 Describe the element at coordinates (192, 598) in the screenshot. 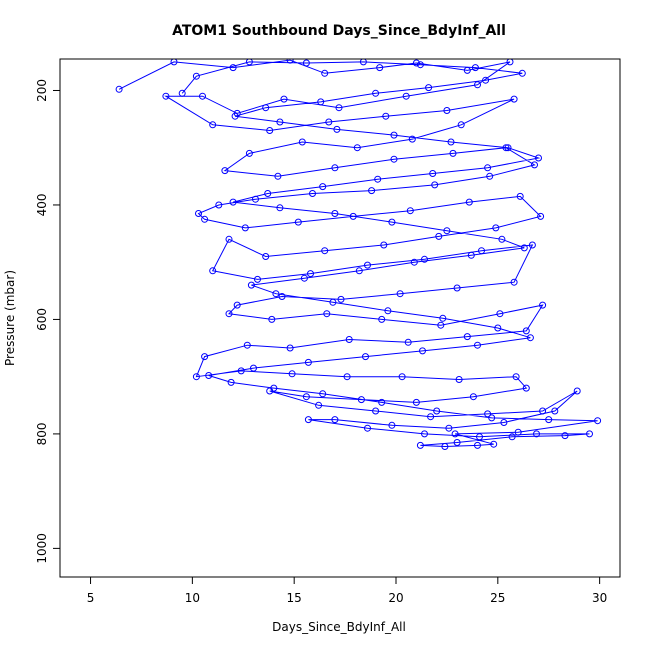

I see `x-tick-label: 10` at that location.